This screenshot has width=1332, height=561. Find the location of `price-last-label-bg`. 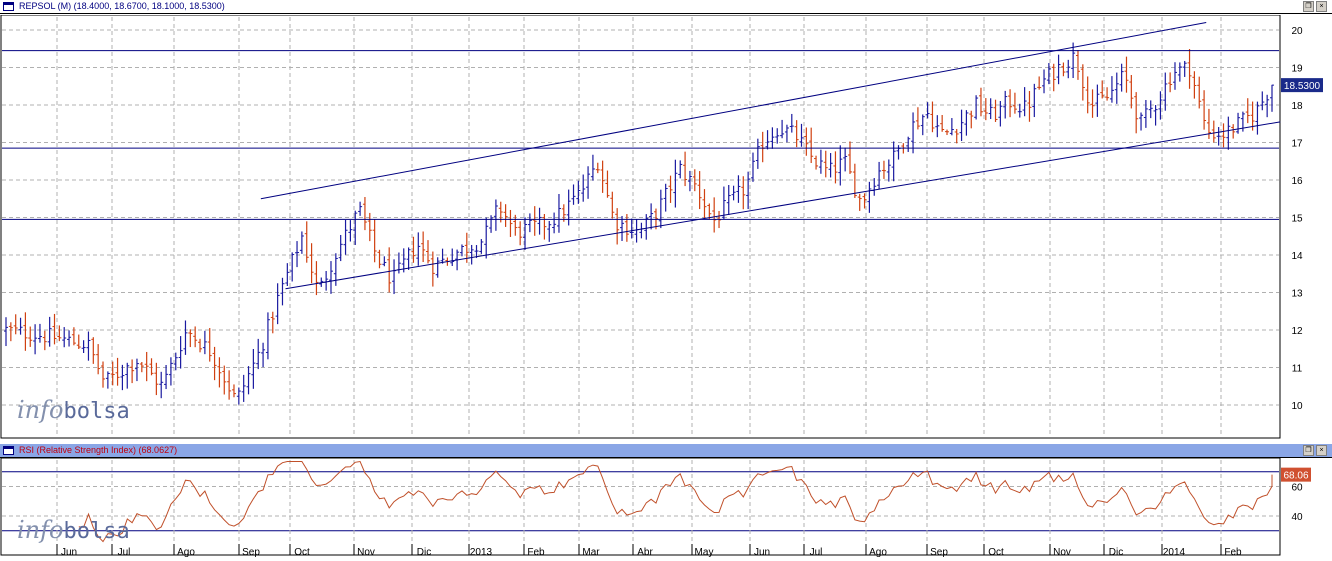

price-last-label-bg is located at coordinates (1302, 85).